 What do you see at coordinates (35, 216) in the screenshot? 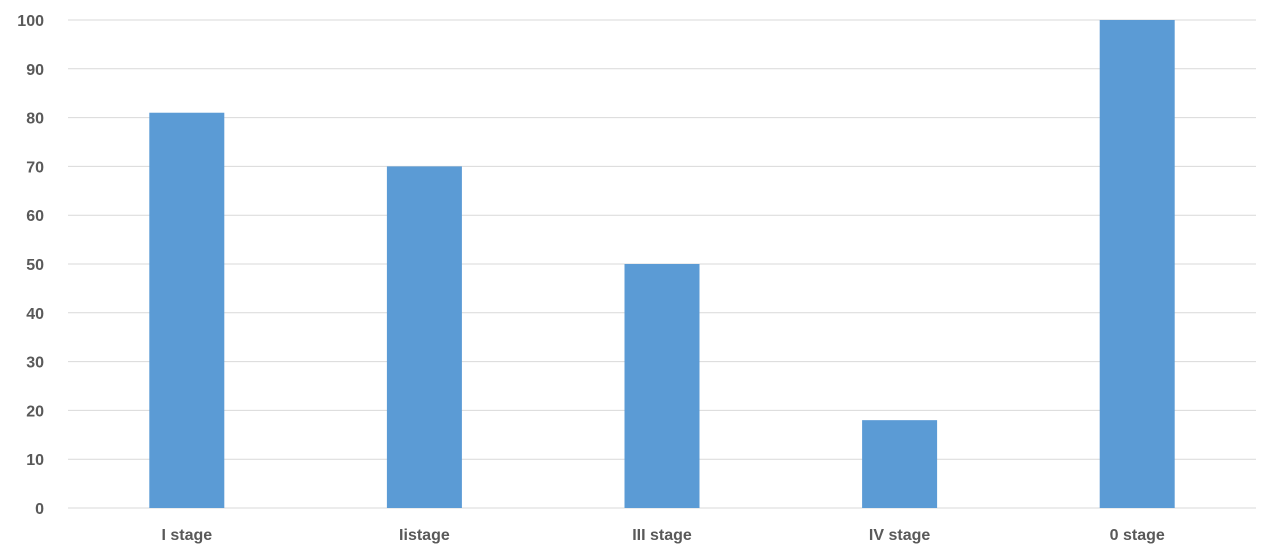
I see `y-tick-label: 60` at bounding box center [35, 216].